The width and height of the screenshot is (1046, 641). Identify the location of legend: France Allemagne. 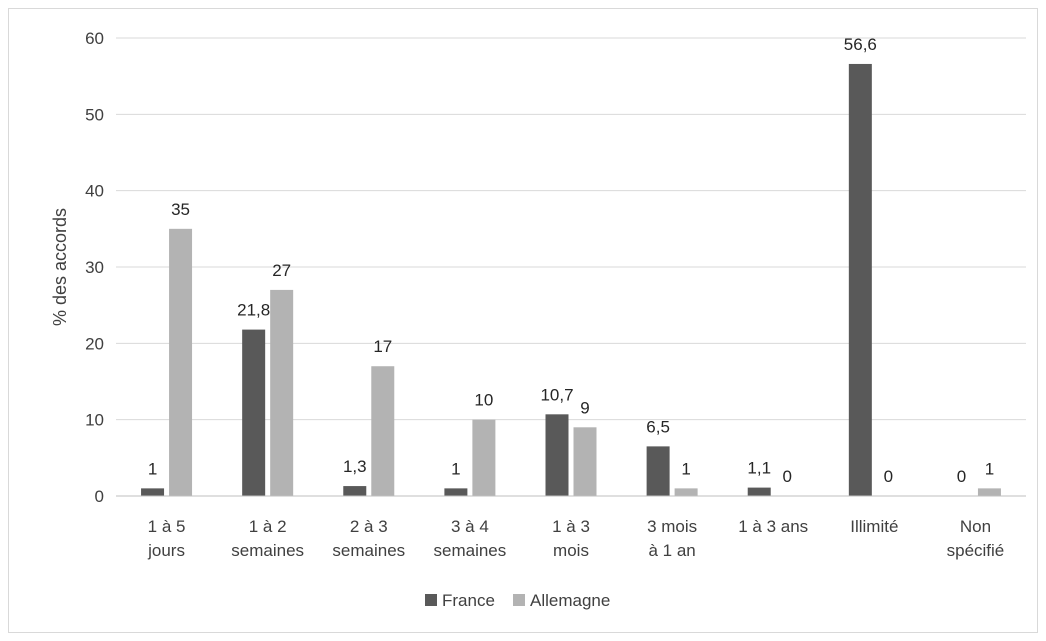
(517, 600).